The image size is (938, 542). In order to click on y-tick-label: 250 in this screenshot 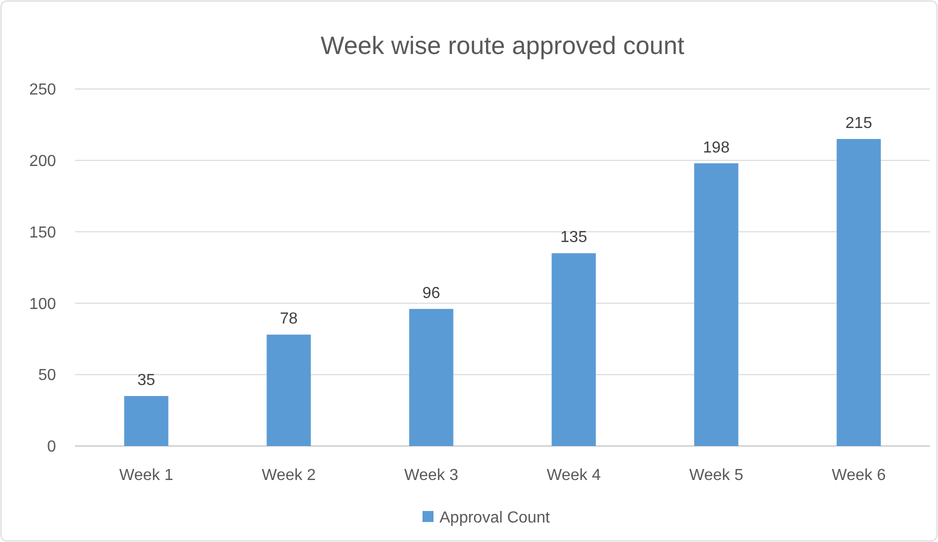, I will do `click(42, 90)`.